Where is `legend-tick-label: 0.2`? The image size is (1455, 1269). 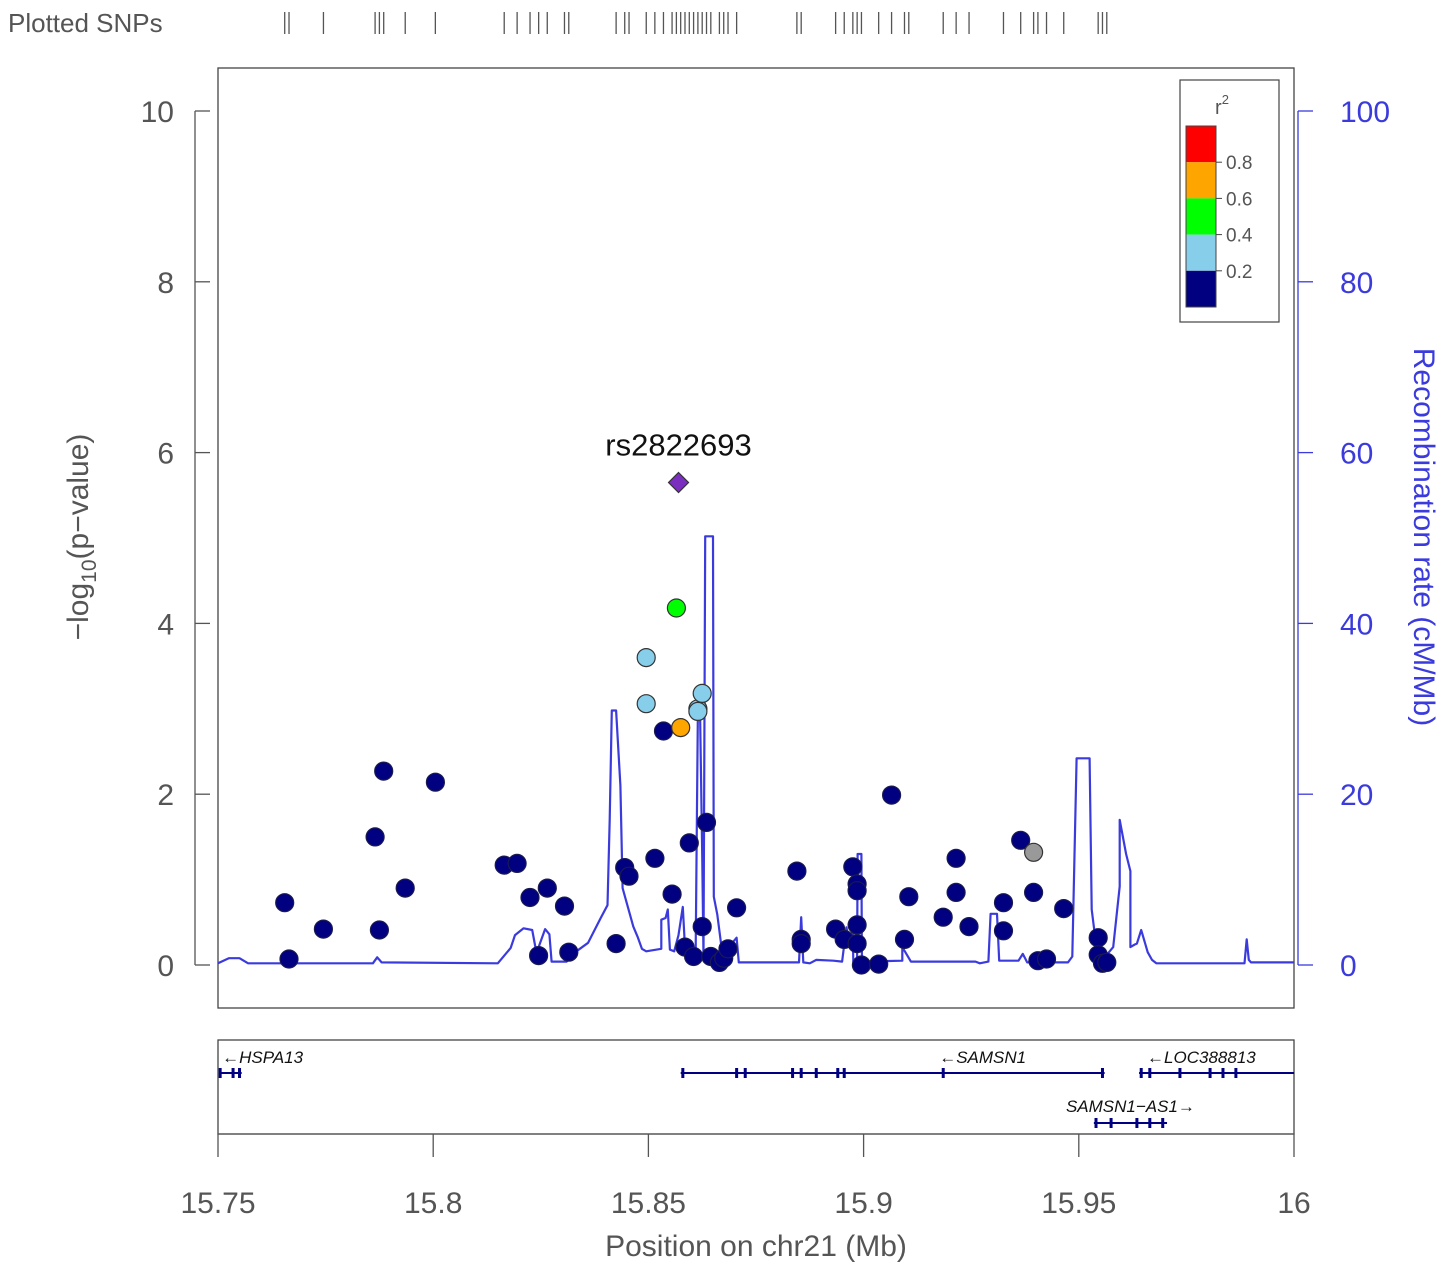 legend-tick-label: 0.2 is located at coordinates (1239, 272).